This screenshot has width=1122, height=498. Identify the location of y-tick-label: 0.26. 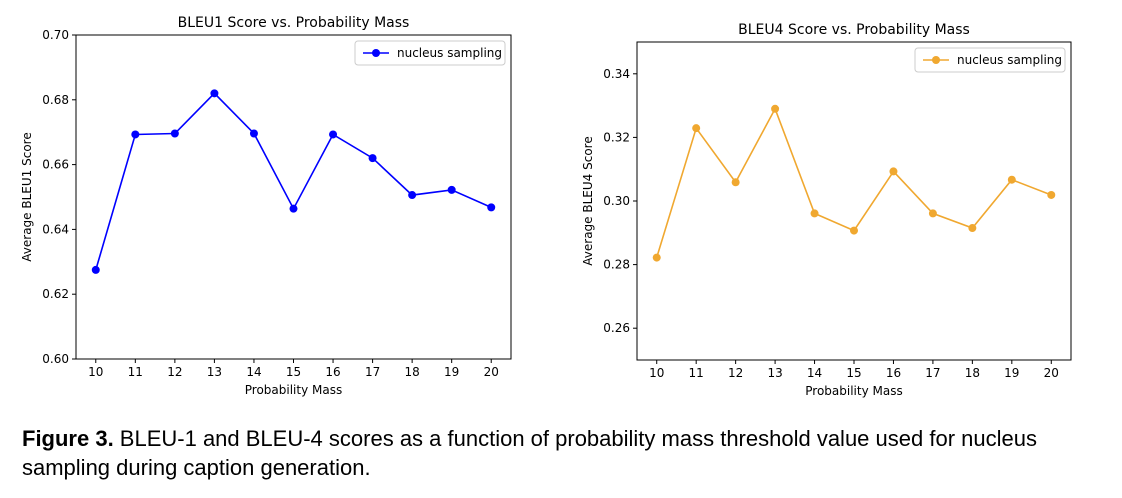
(616, 328).